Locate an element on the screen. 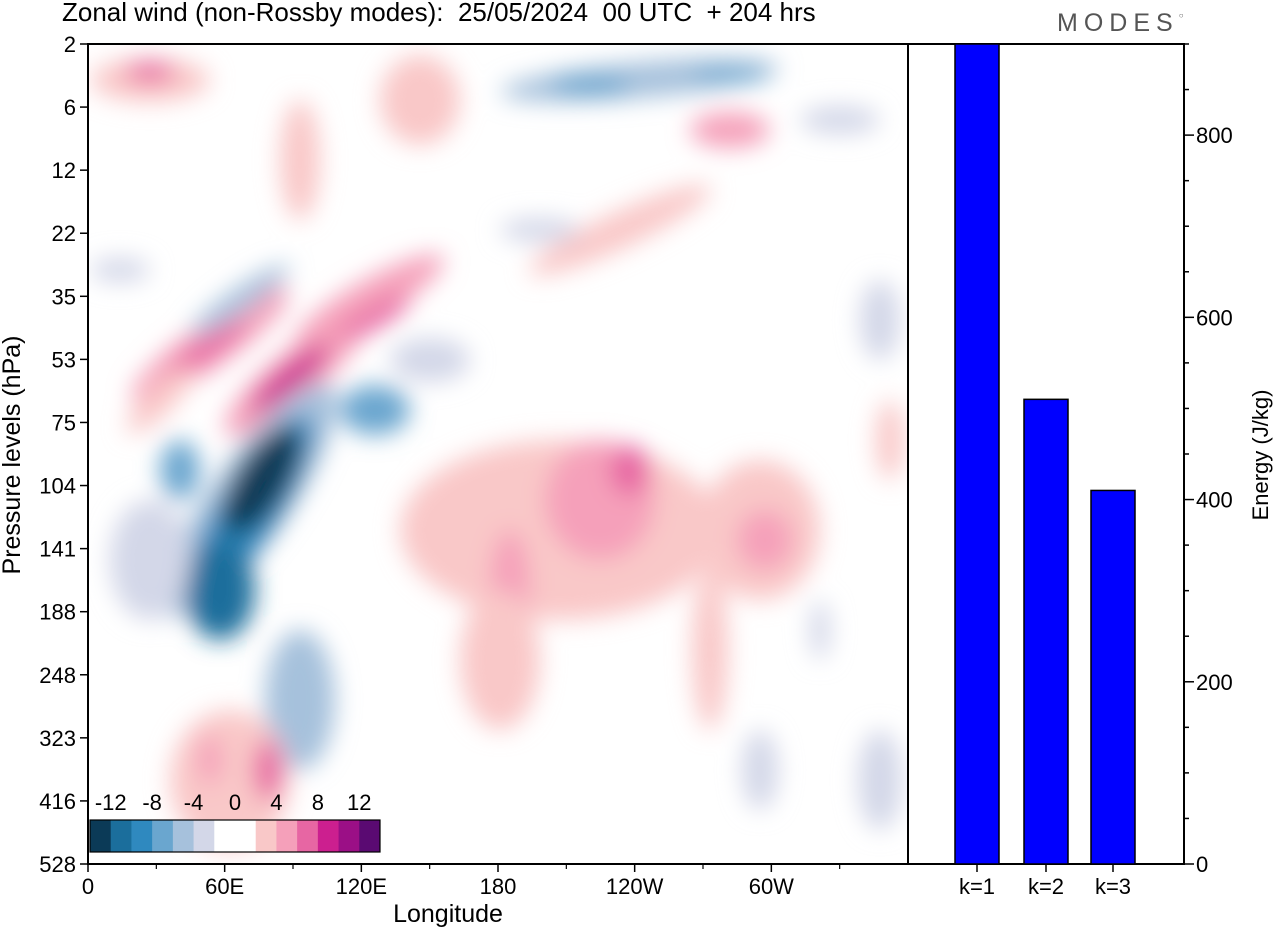 This screenshot has width=1280, height=930. y-tick-label: 75 is located at coordinates (64, 422).